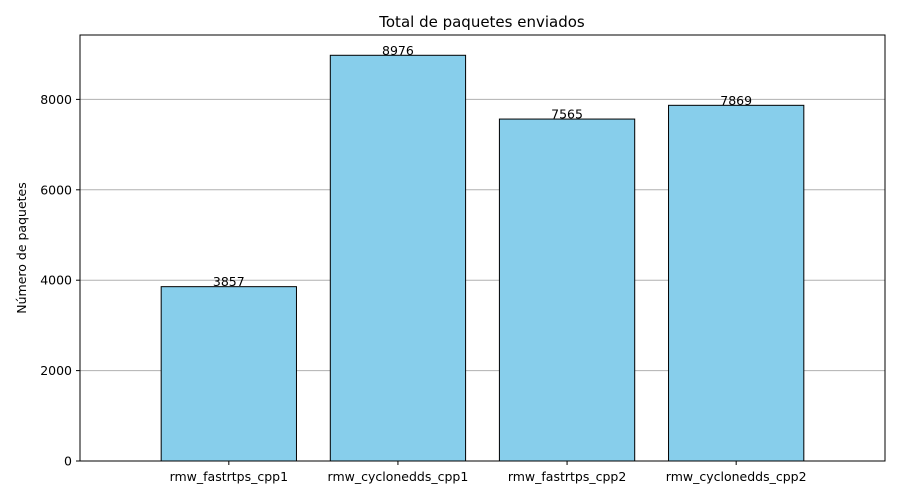  What do you see at coordinates (56, 189) in the screenshot?
I see `y-tick-label: 6000` at bounding box center [56, 189].